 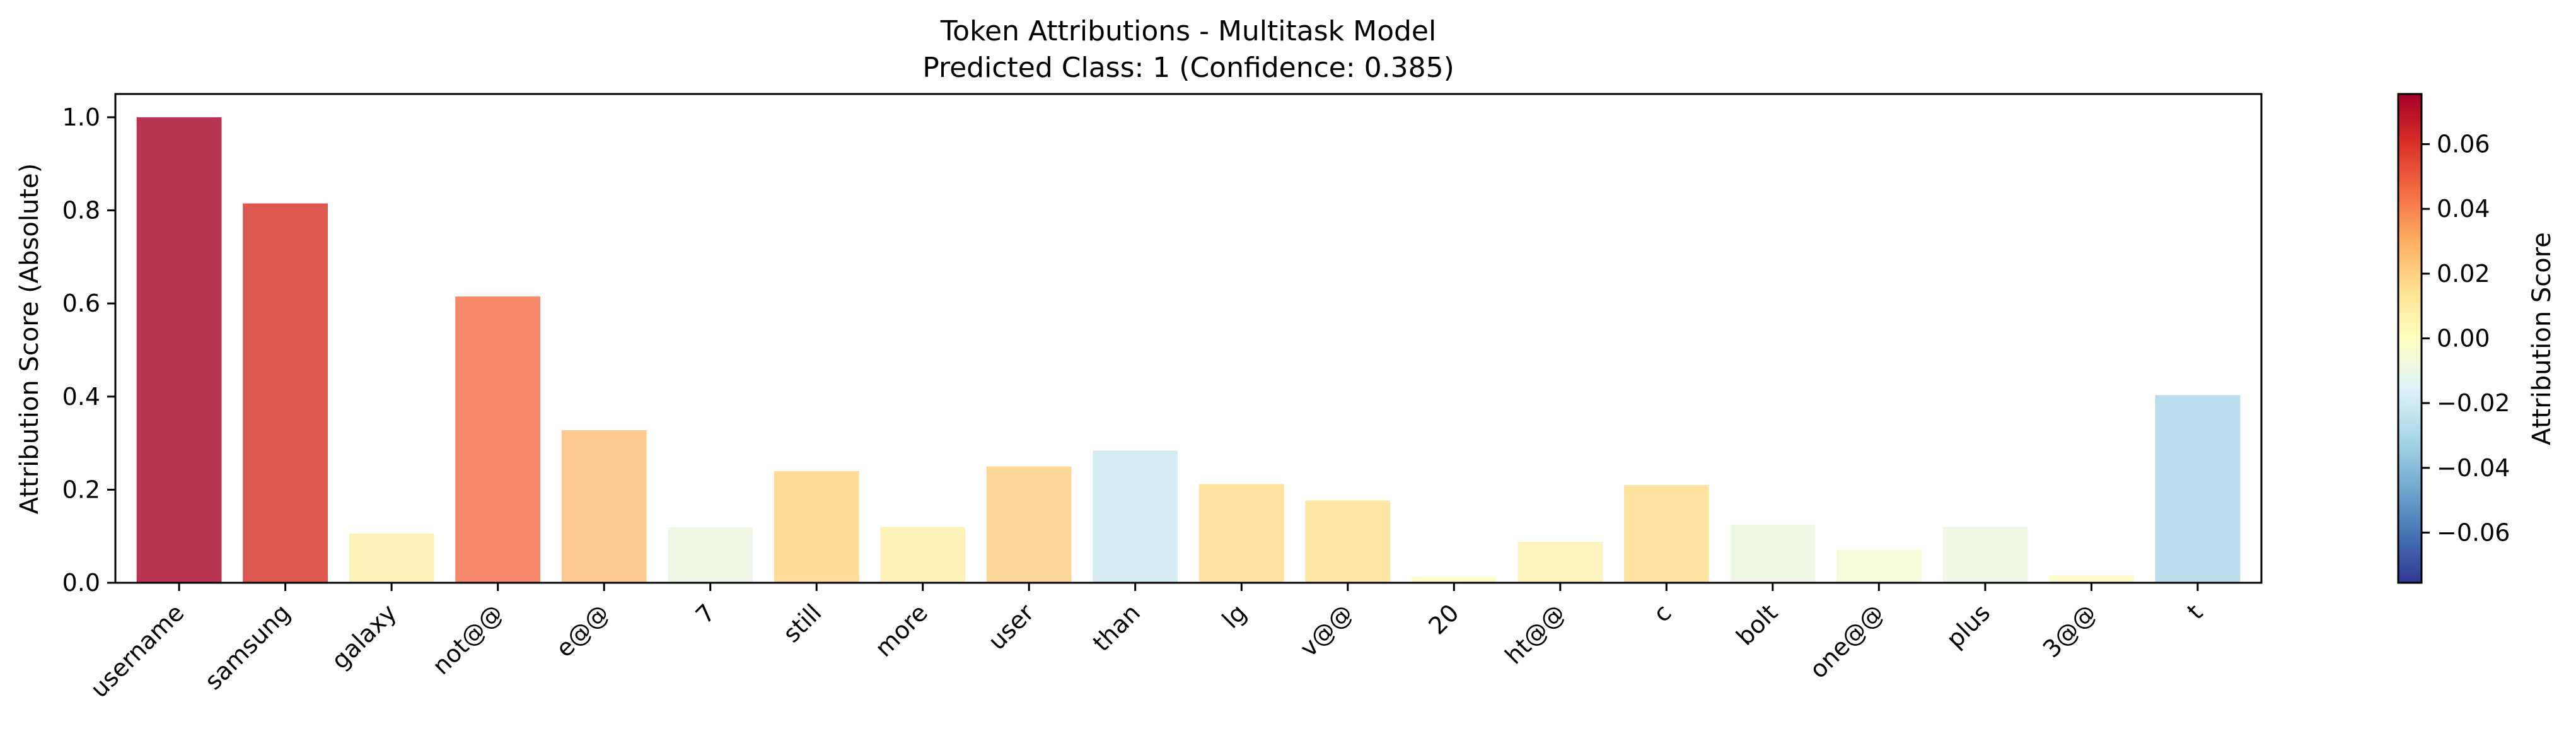 I want to click on colorbar: 0.06 0.04 0.02 0.00 −0.02 −0.04 −0.06, so click(x=2453, y=338).